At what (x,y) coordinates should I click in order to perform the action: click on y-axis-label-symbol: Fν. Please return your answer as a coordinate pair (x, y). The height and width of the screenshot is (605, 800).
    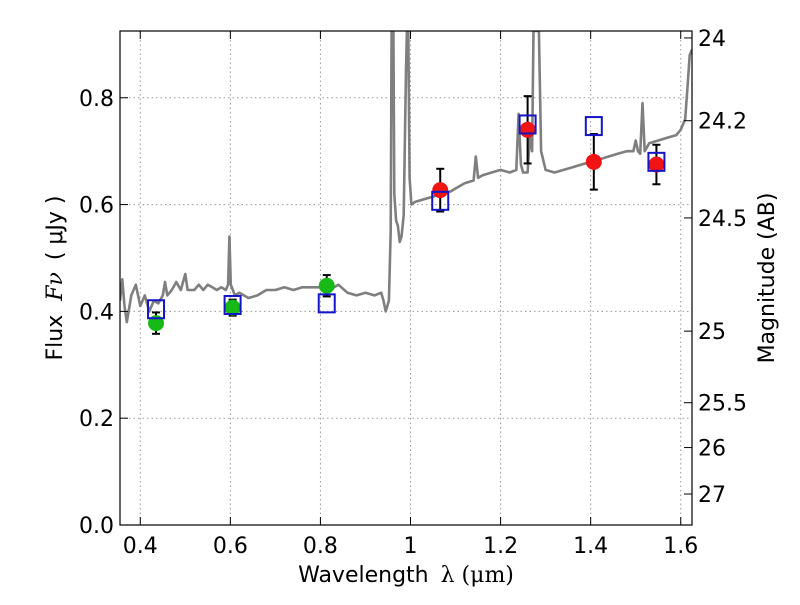
    Looking at the image, I should click on (55, 287).